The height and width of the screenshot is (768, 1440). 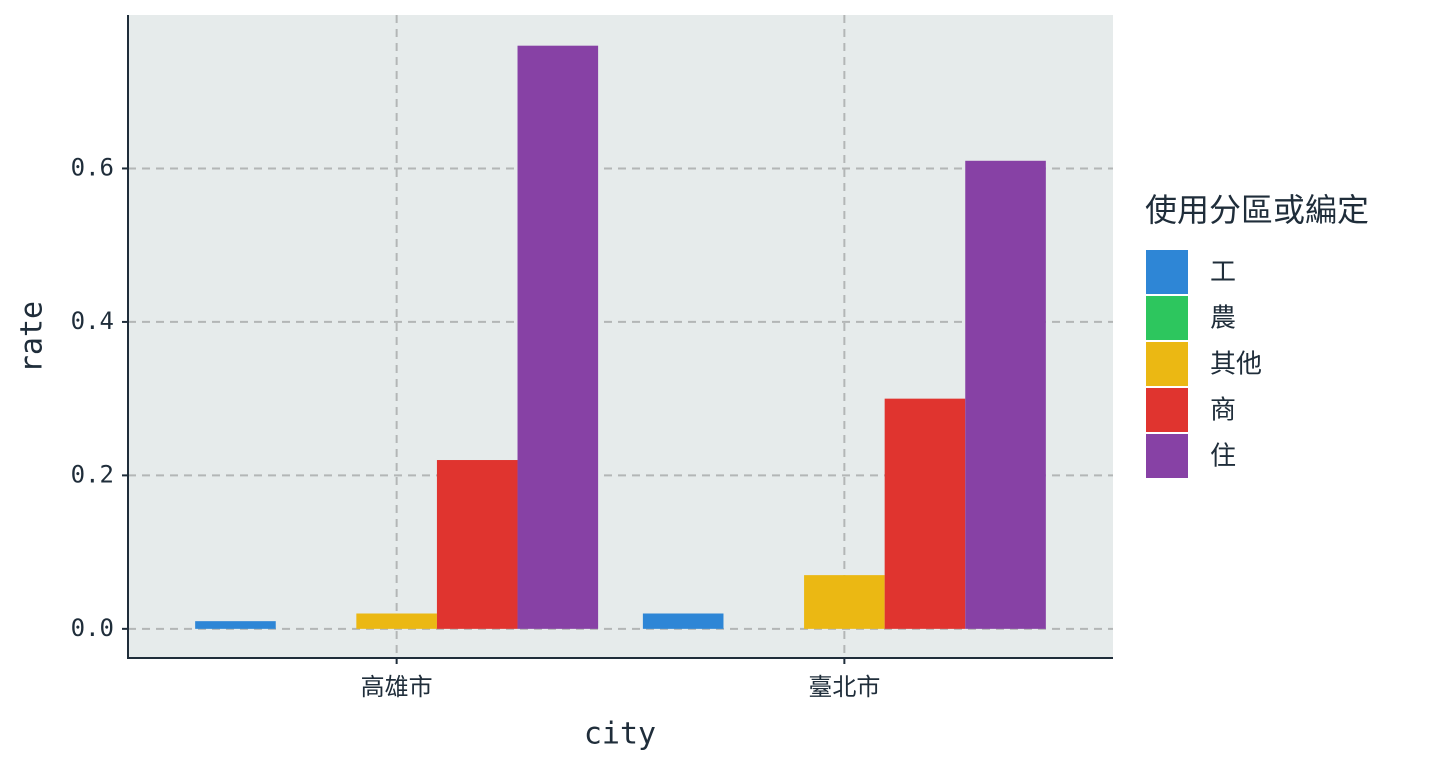 I want to click on legend-title: 使用分區或編定, so click(x=1257, y=210).